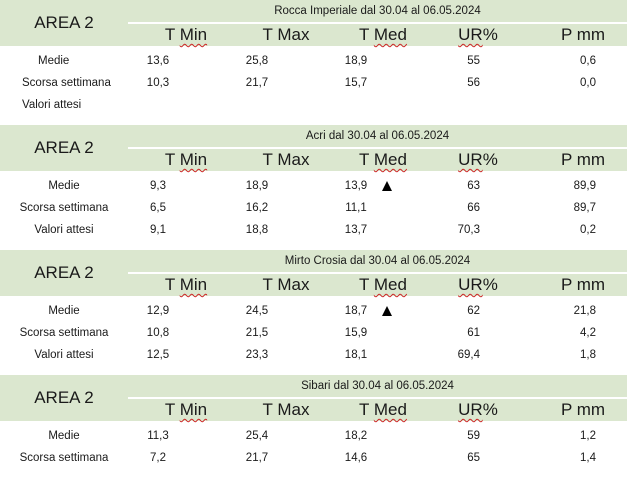 The image size is (627, 495). What do you see at coordinates (377, 11) in the screenshot?
I see `station-title: Rocca Imperiale dal 30.04 al 06.05.2024` at bounding box center [377, 11].